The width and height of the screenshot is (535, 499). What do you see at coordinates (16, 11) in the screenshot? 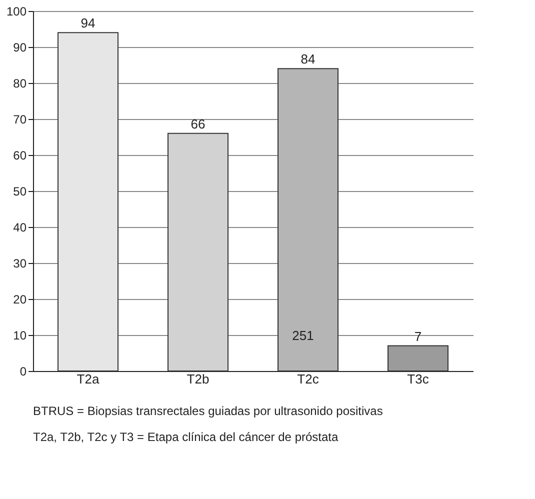
I see `y-tick-label: 100` at bounding box center [16, 11].